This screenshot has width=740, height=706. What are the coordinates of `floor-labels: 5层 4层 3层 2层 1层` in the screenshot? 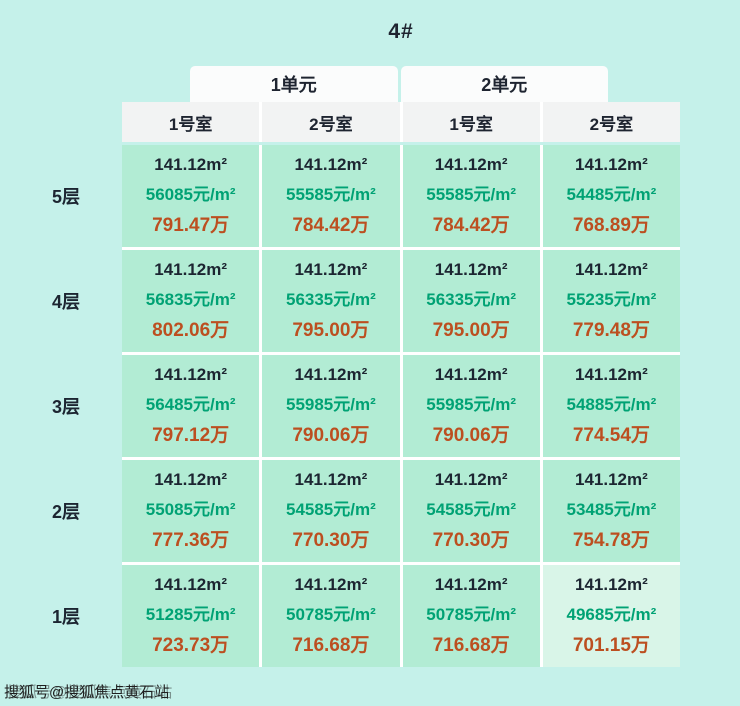 It's located at (61, 407).